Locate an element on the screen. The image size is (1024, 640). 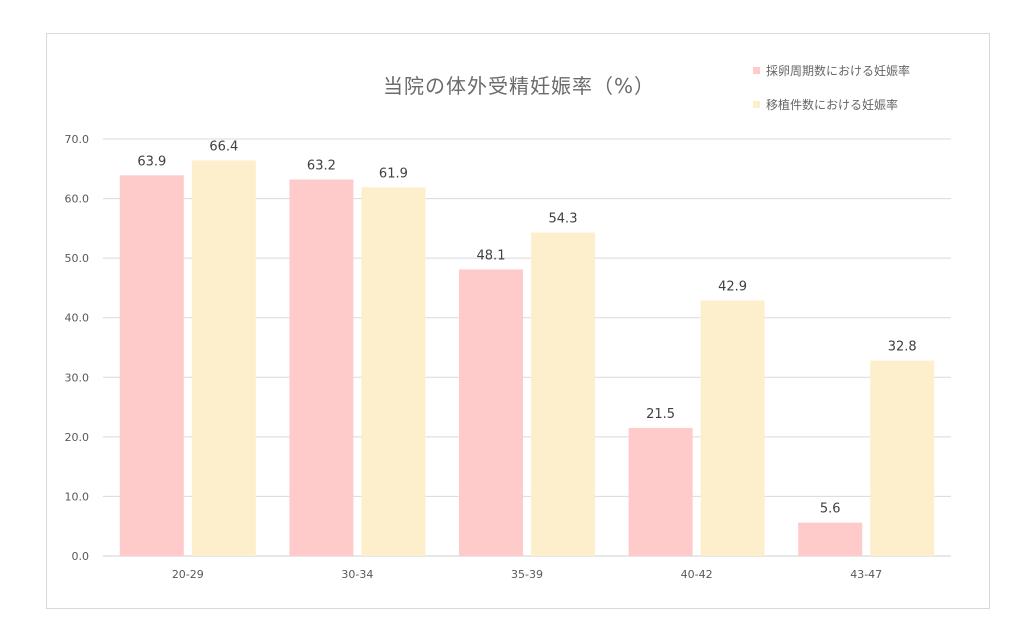
data-label: 54.3 is located at coordinates (563, 219).